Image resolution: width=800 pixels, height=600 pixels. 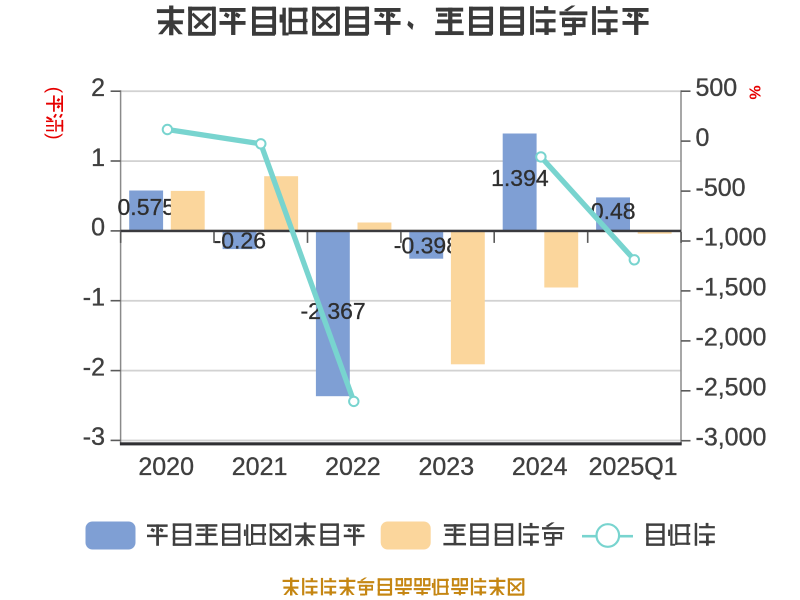 What do you see at coordinates (520, 178) in the screenshot?
I see `svg-text: 1.394` at bounding box center [520, 178].